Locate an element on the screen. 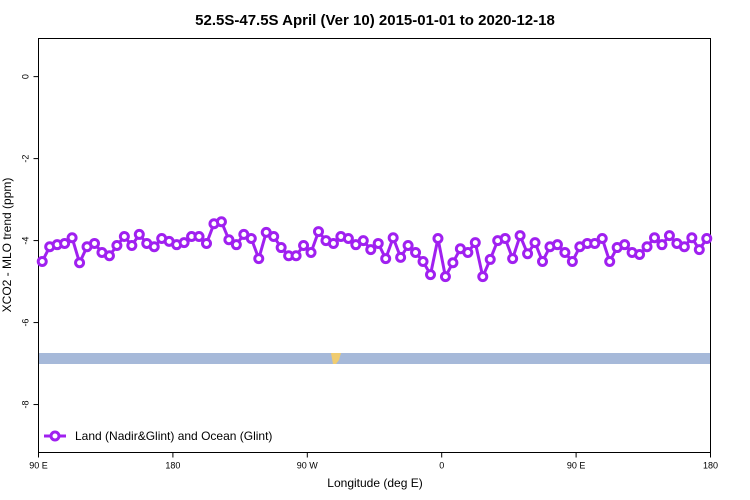  y-tick-label: 0 is located at coordinates (26, 76).